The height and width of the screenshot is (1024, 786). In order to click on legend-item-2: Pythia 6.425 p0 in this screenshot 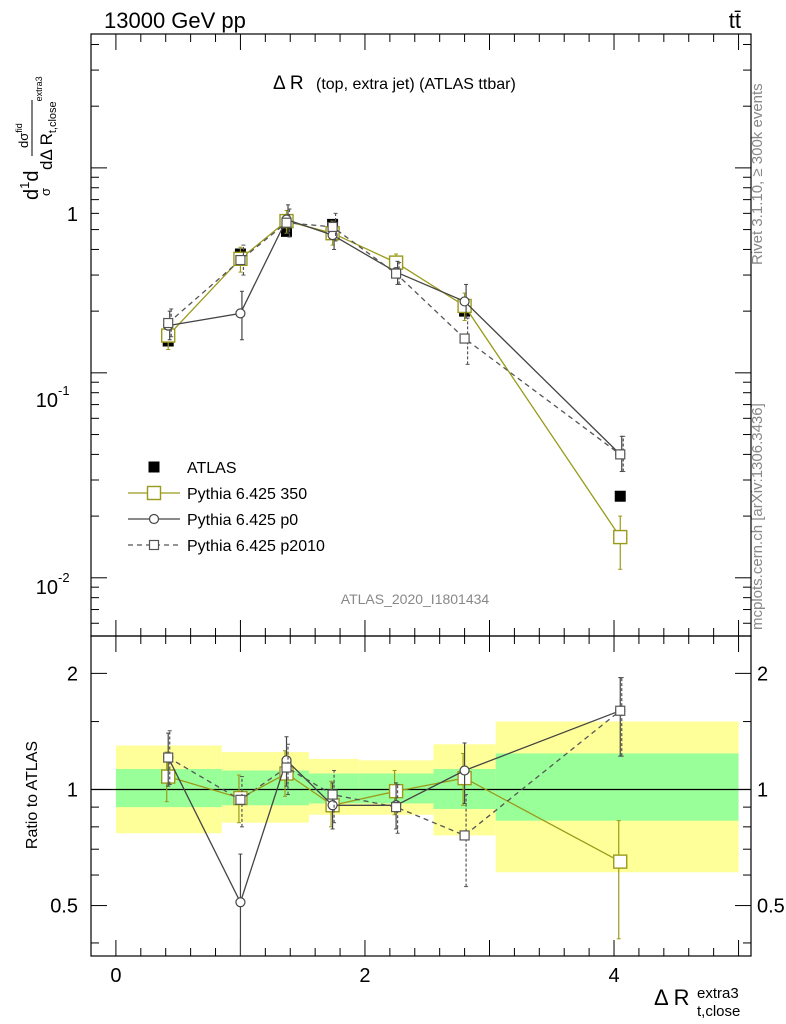, I will do `click(213, 520)`.